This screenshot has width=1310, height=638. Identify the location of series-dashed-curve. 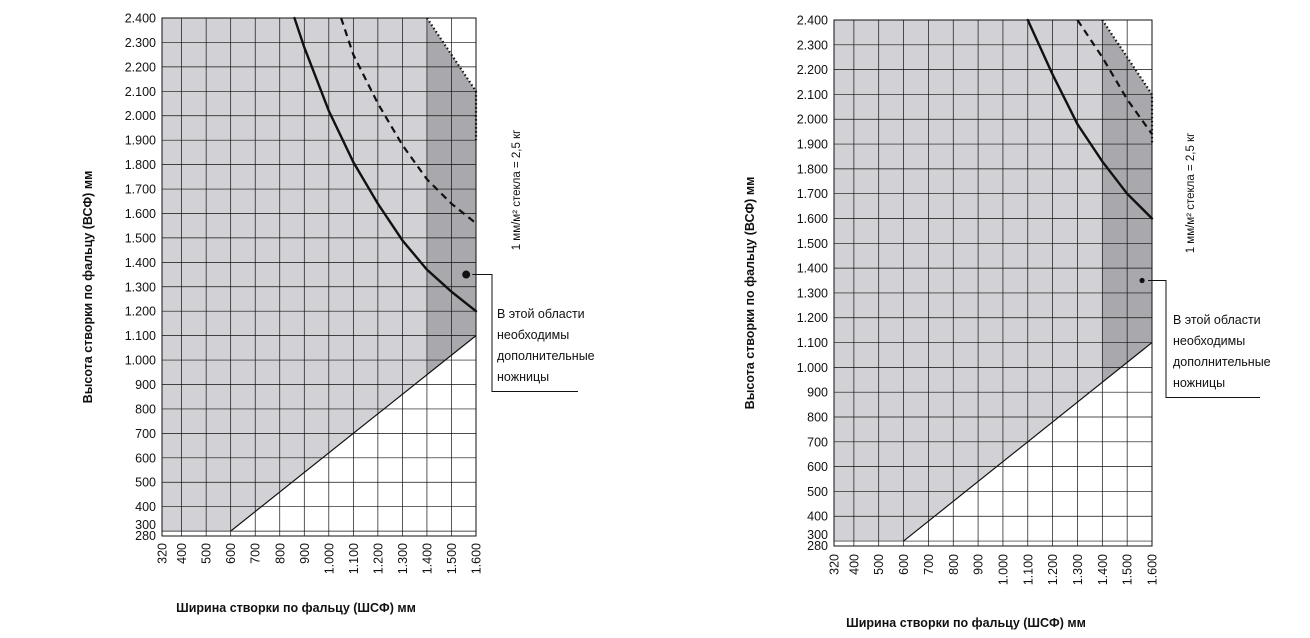
(408, 121).